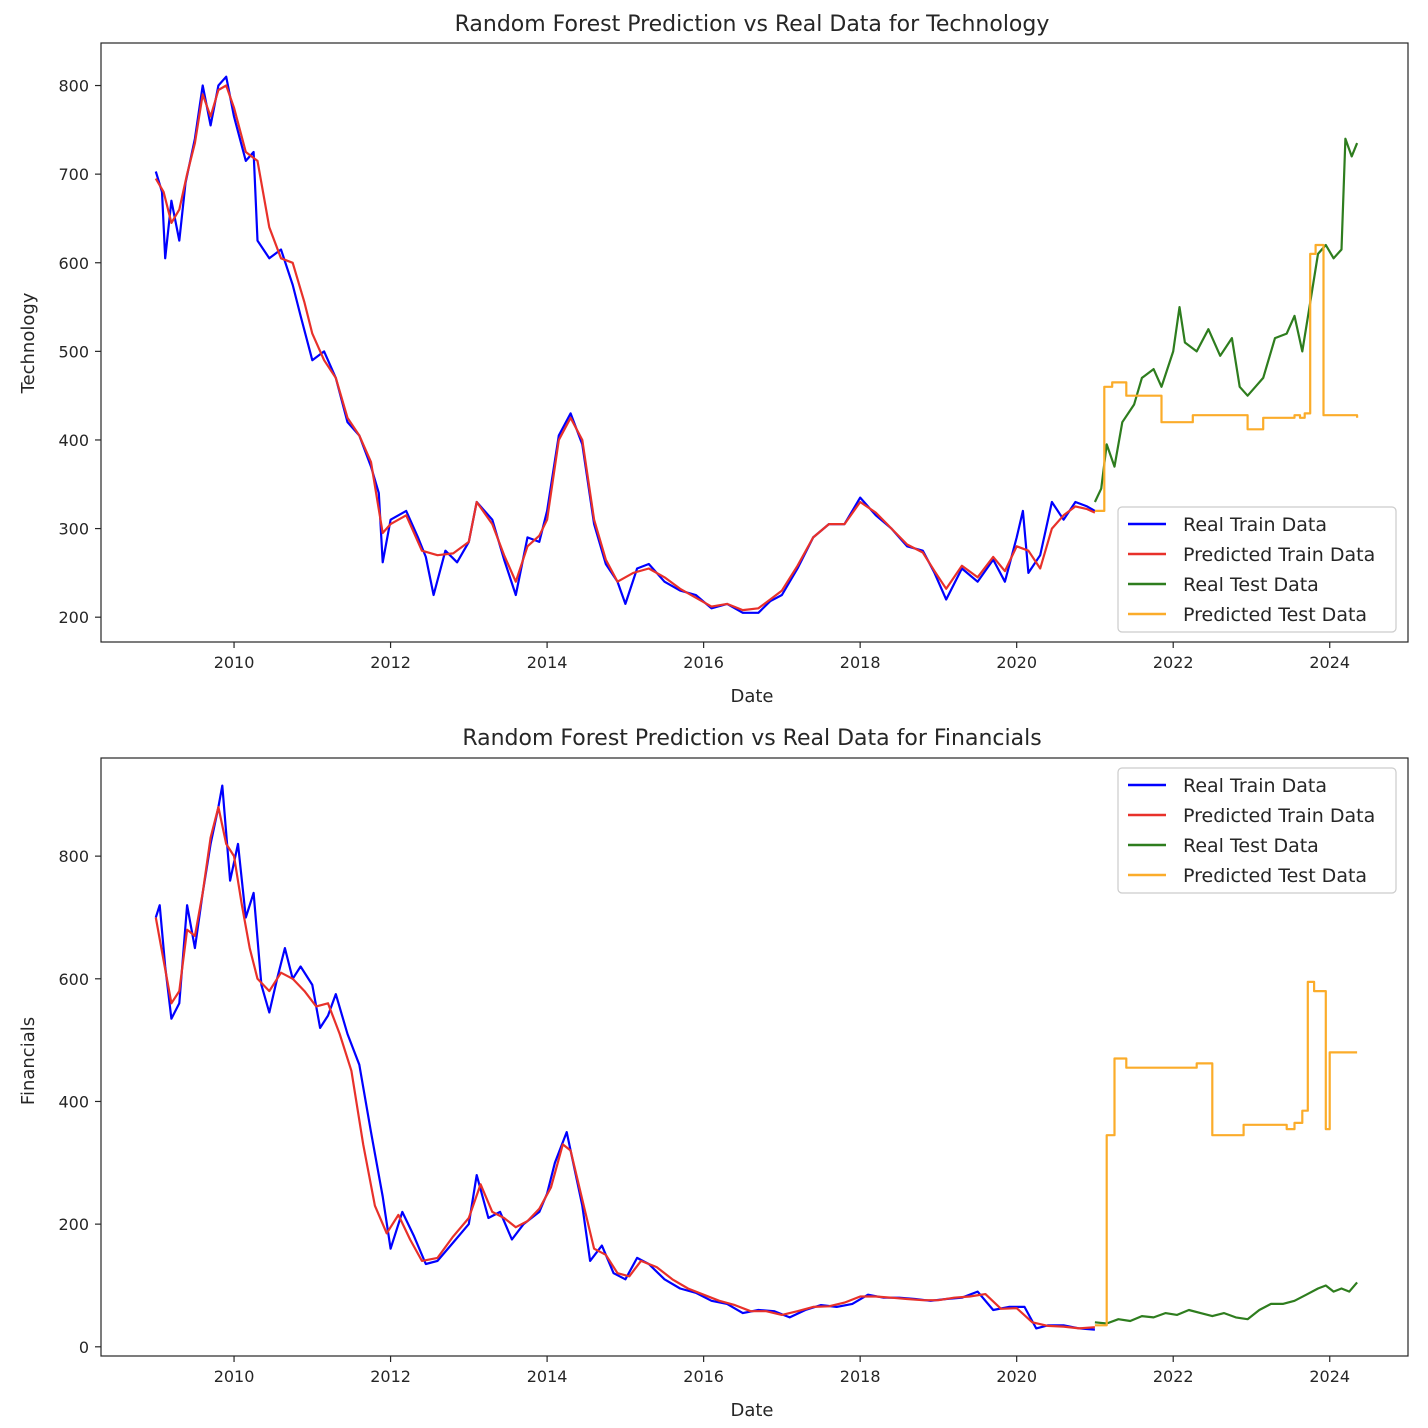  Describe the element at coordinates (73, 351) in the screenshot. I see `y-tick-label: 500` at that location.